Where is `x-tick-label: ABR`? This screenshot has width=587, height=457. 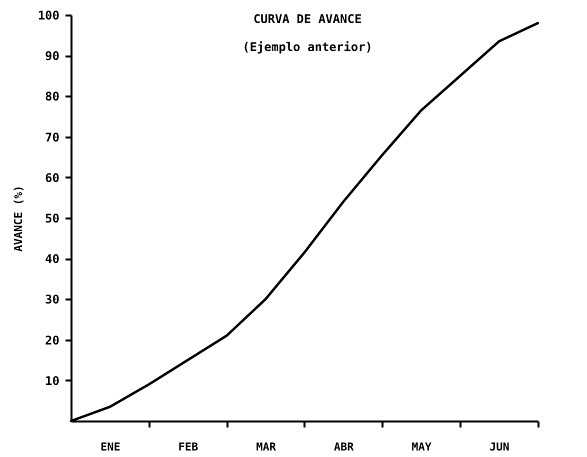
x-tick-label: ABR is located at coordinates (344, 447).